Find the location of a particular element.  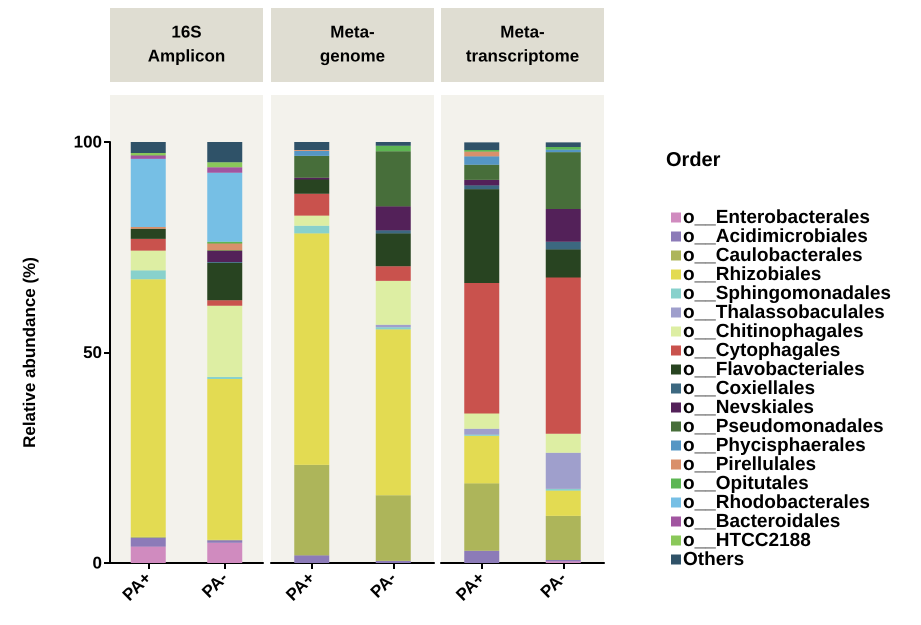

chart-title: Meta- transcriptome is located at coordinates (523, 44).